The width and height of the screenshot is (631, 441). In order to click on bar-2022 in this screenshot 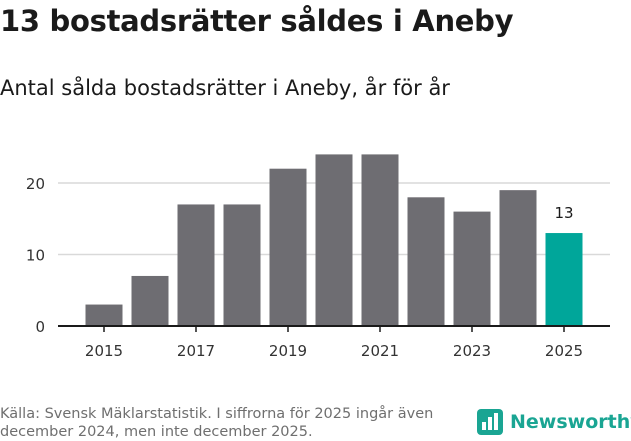, I will do `click(426, 261)`.